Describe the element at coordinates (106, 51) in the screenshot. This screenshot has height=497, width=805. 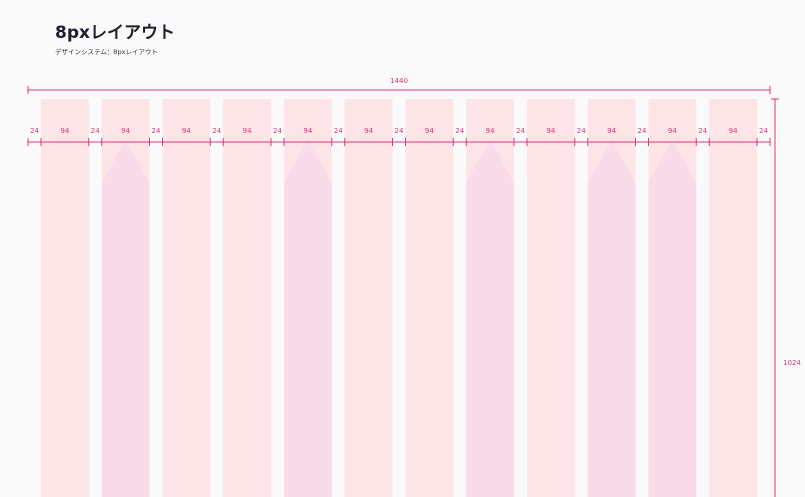
I see `subtitle: デザインシステム：8pxレイアウト` at that location.